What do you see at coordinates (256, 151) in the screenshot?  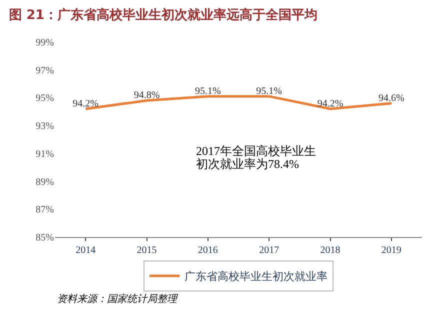 I see `annotation: 2017年全国高校毕业生` at bounding box center [256, 151].